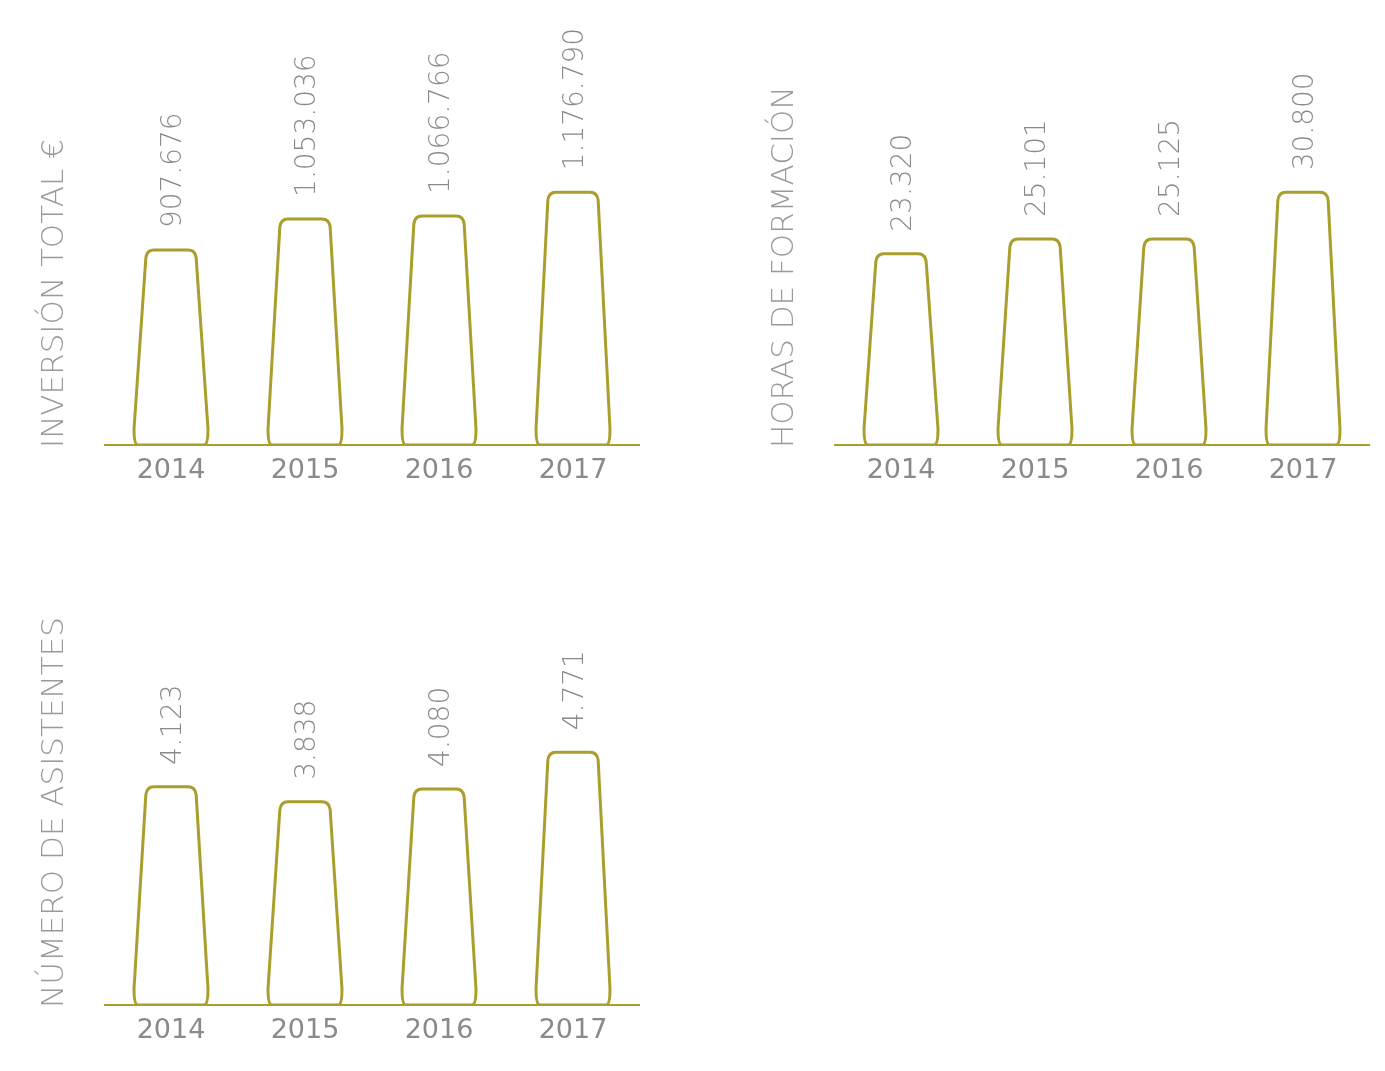 This screenshot has width=1385, height=1071. What do you see at coordinates (573, 99) in the screenshot?
I see `data-label: 1.176.790` at bounding box center [573, 99].